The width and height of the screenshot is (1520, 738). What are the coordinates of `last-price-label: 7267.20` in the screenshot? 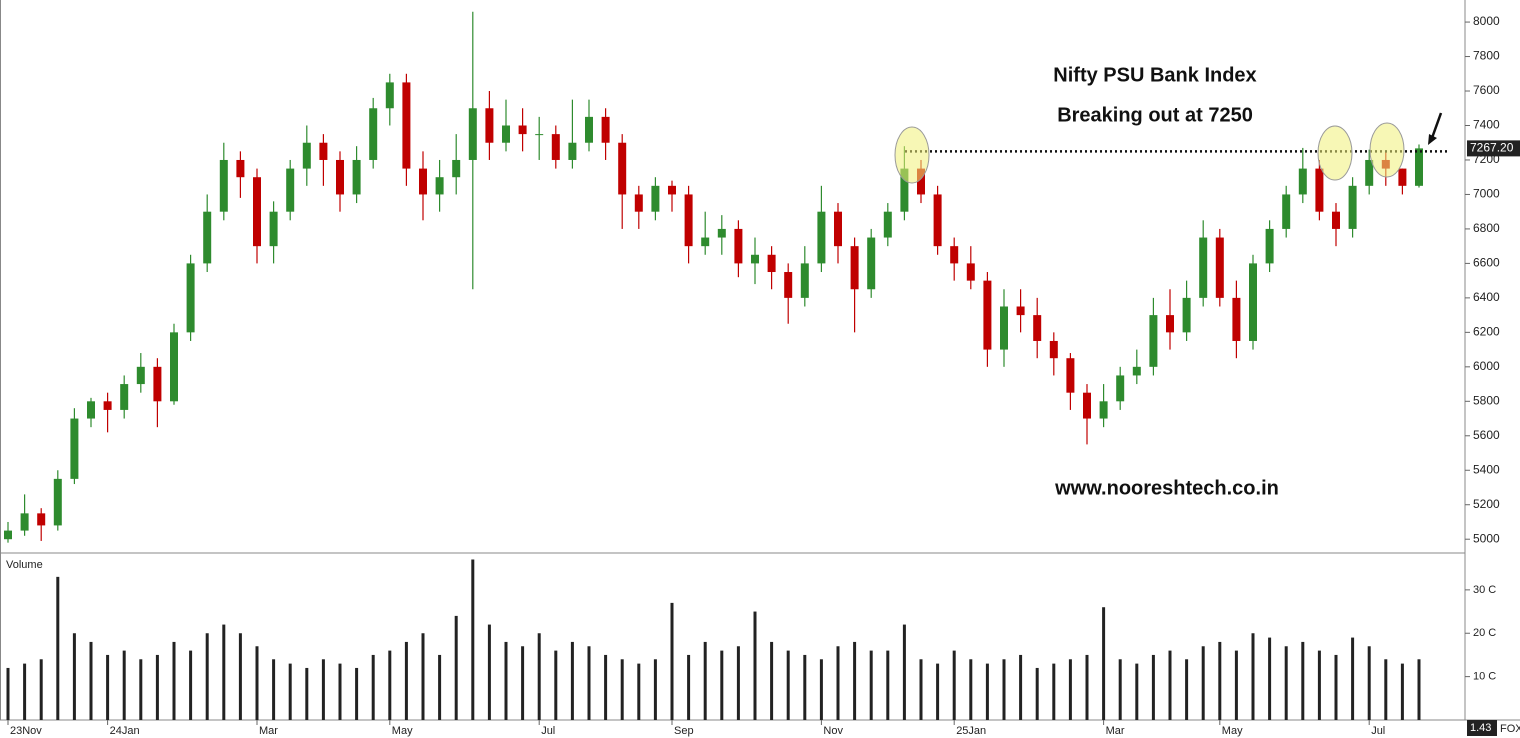 It's located at (1492, 148).